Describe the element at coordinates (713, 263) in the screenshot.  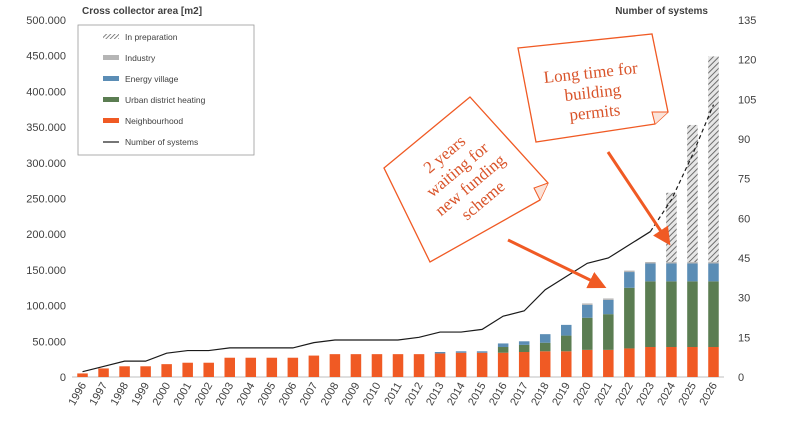
I see `bar-industry-2026` at that location.